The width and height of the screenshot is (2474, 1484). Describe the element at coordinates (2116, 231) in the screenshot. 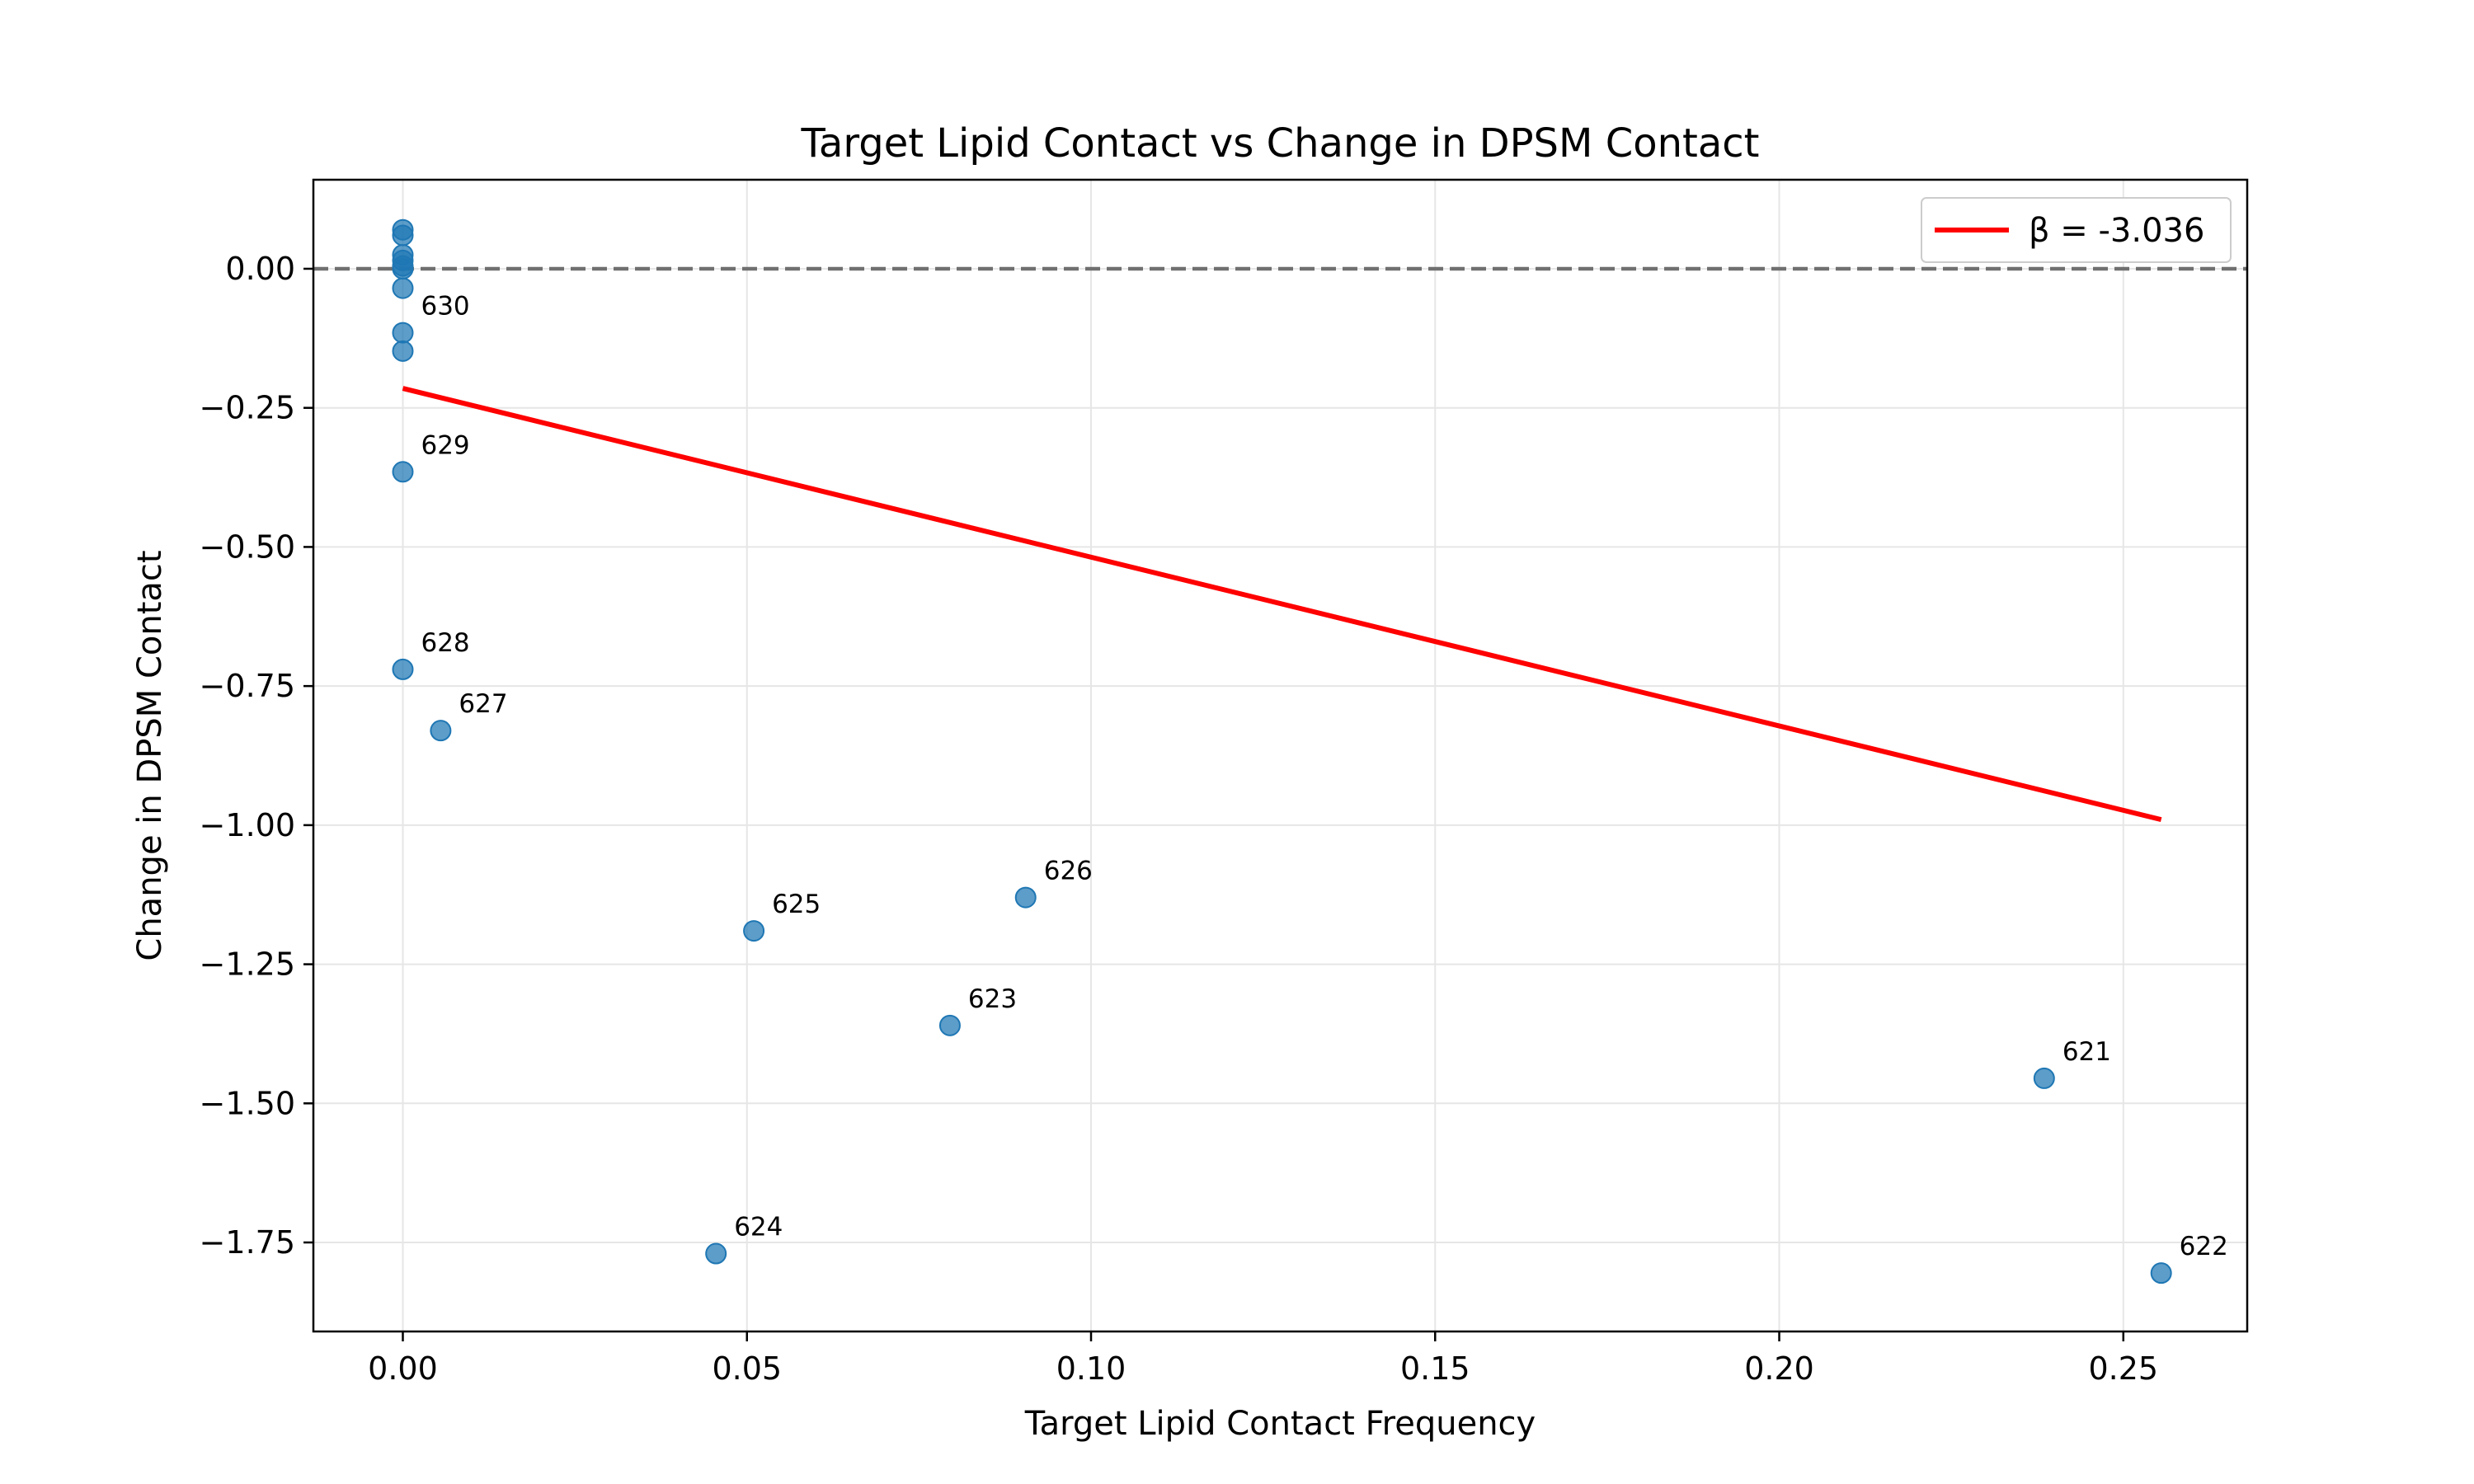

I see `legend-label: β = -3.036` at that location.